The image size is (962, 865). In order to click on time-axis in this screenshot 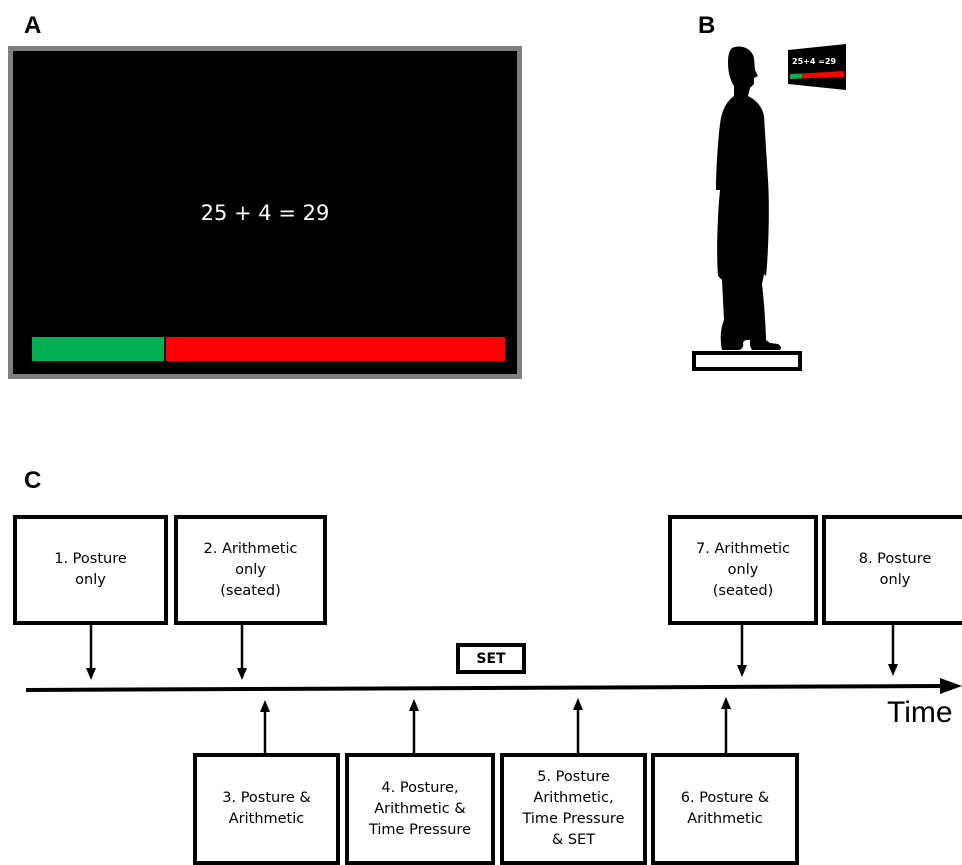, I will do `click(483, 688)`.